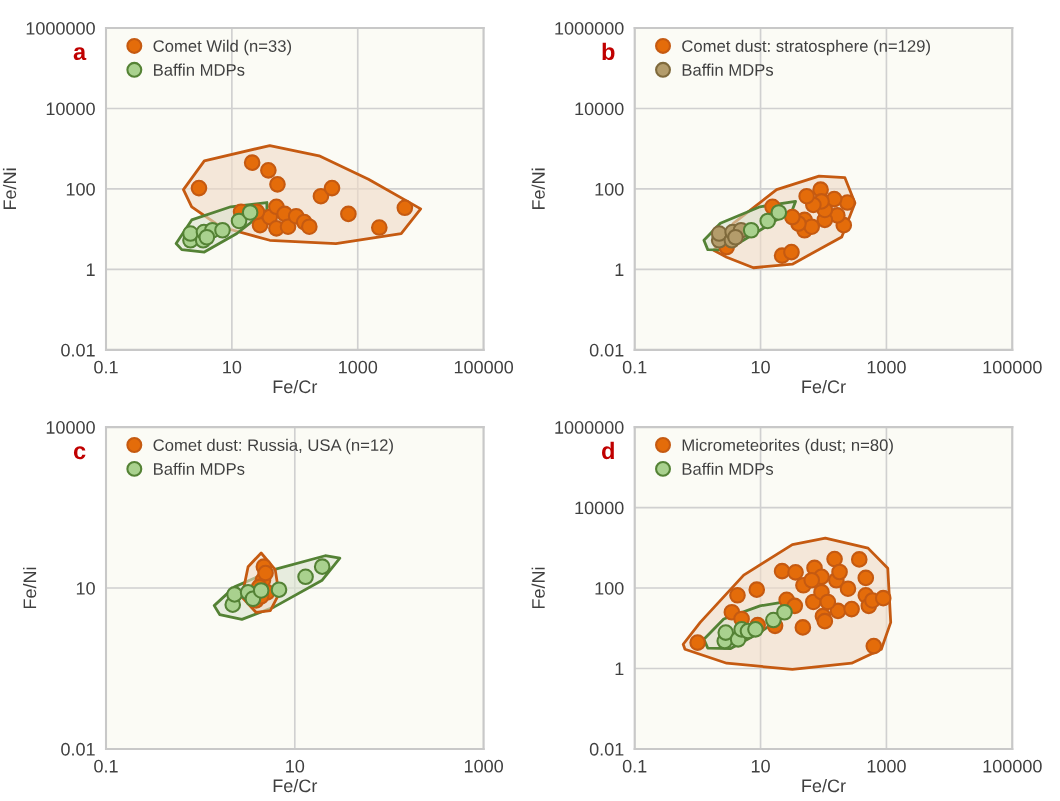 The width and height of the screenshot is (1060, 801). What do you see at coordinates (80, 54) in the screenshot?
I see `text: a` at bounding box center [80, 54].